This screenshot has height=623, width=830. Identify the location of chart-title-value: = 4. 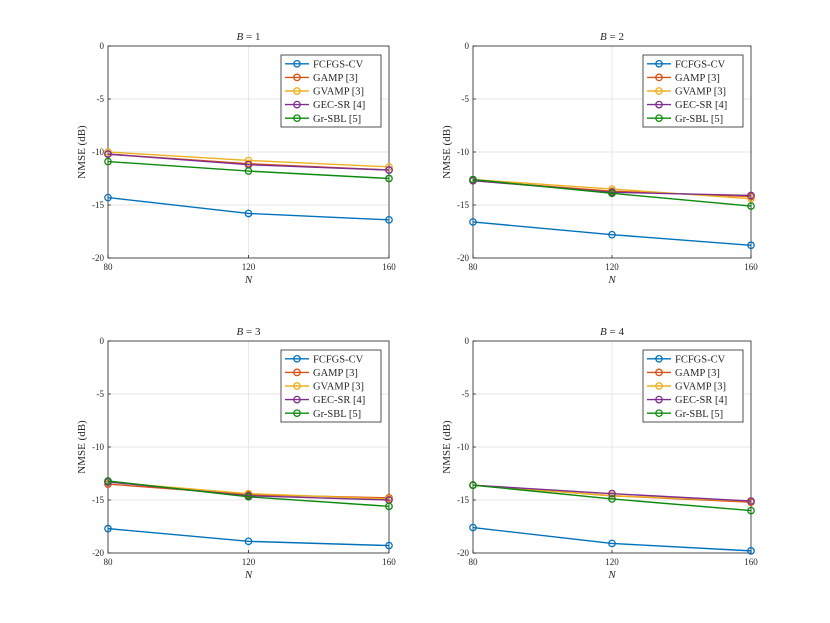
(616, 332).